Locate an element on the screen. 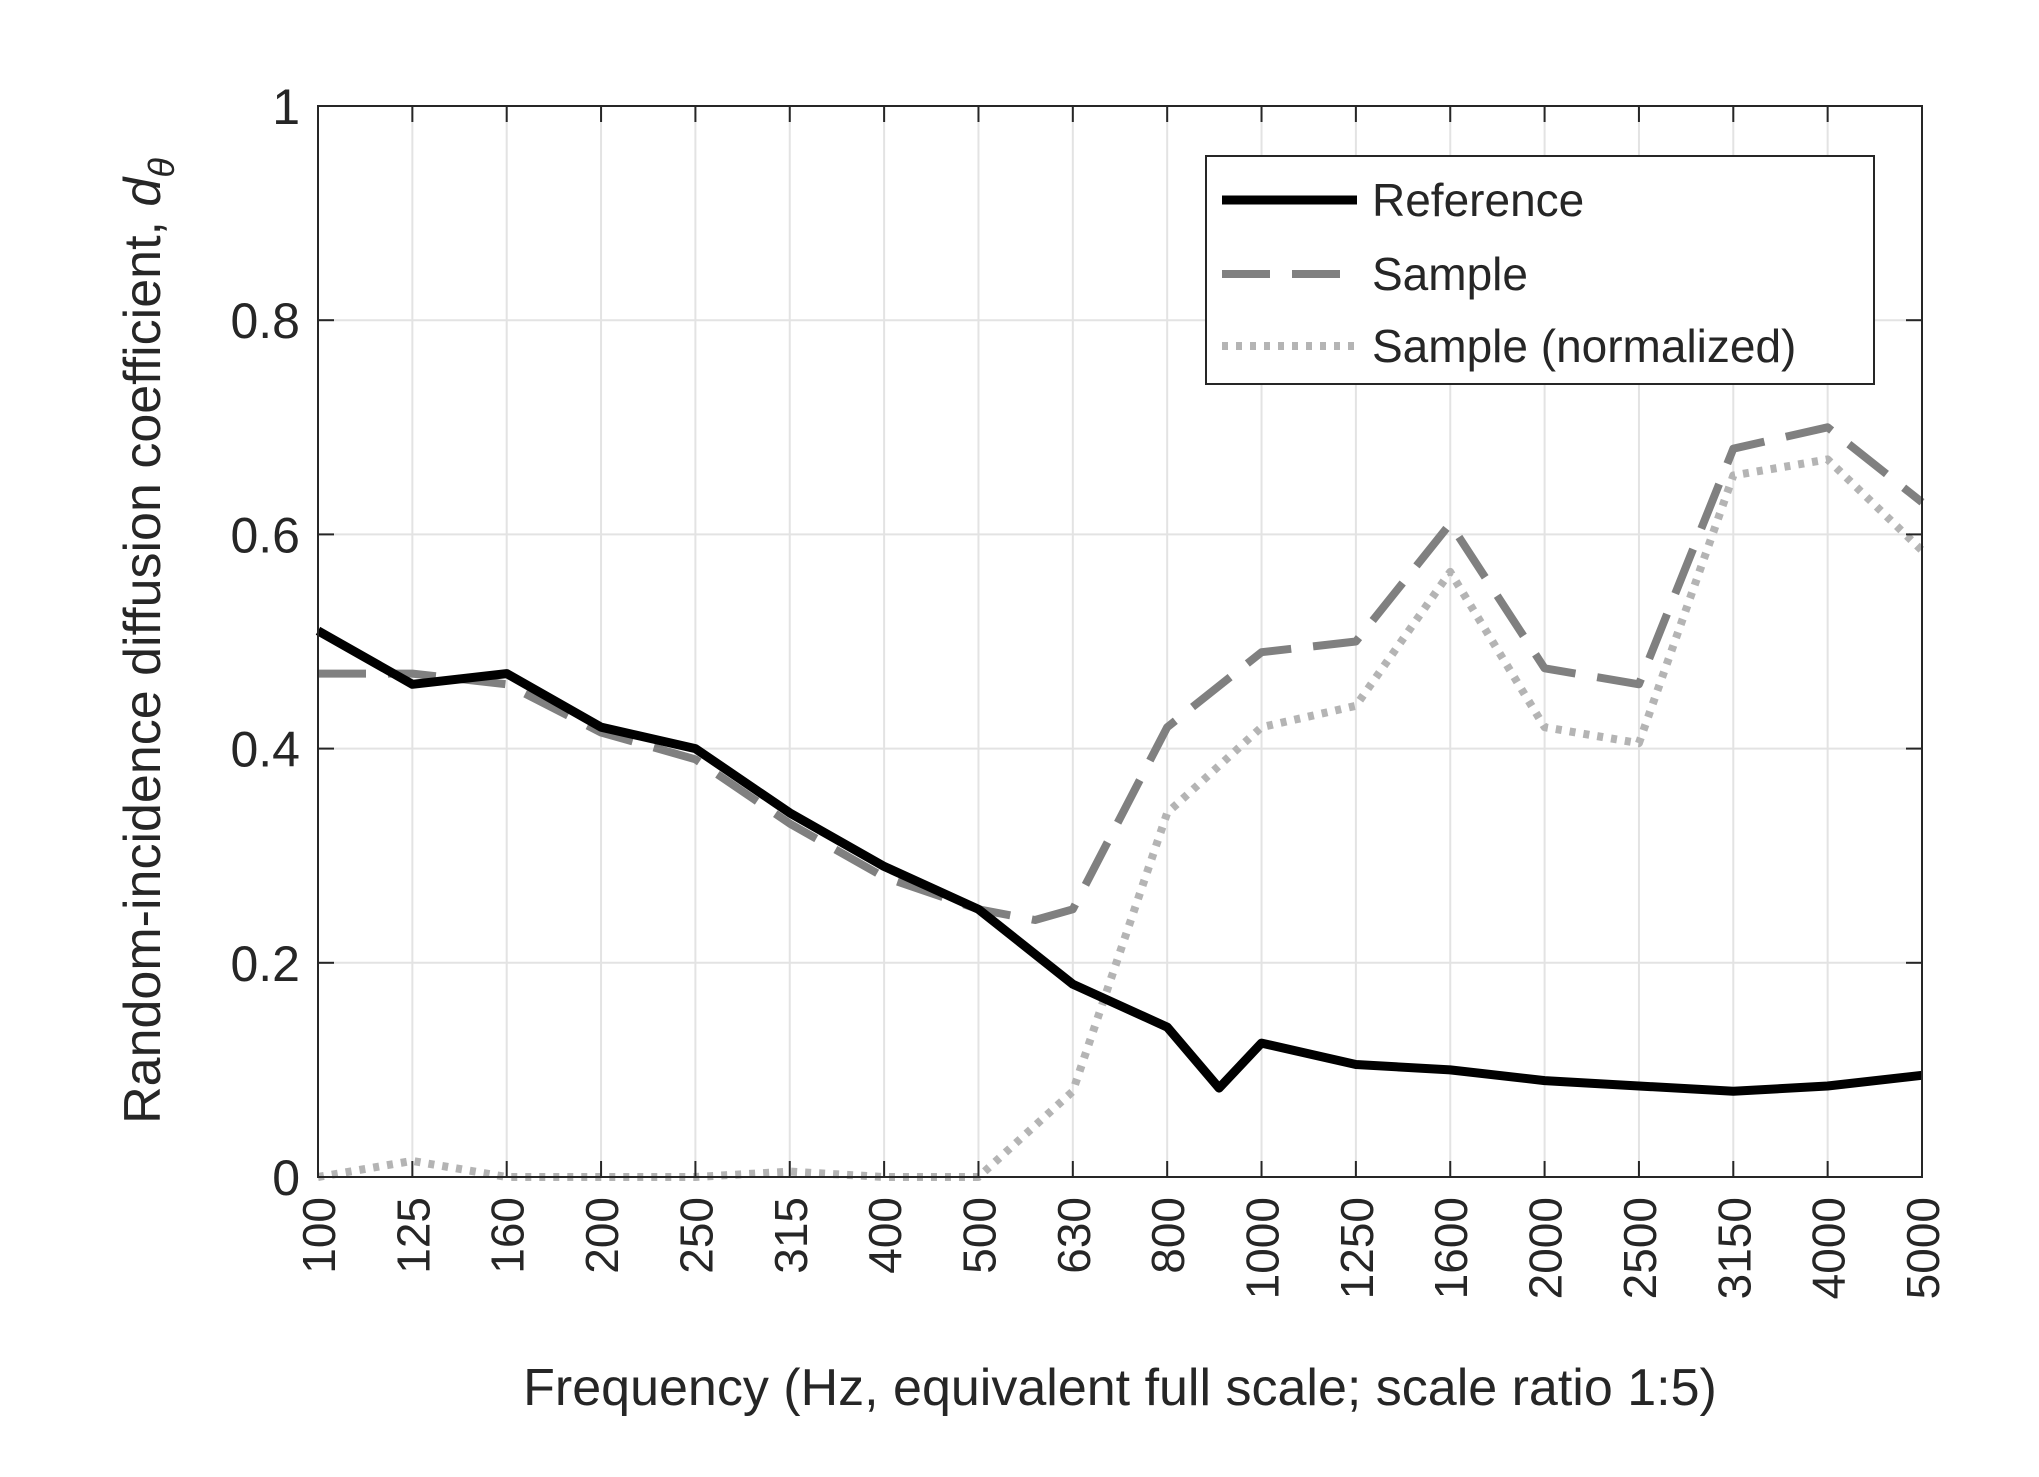  y-axis-label-symbol: d is located at coordinates (143, 191).